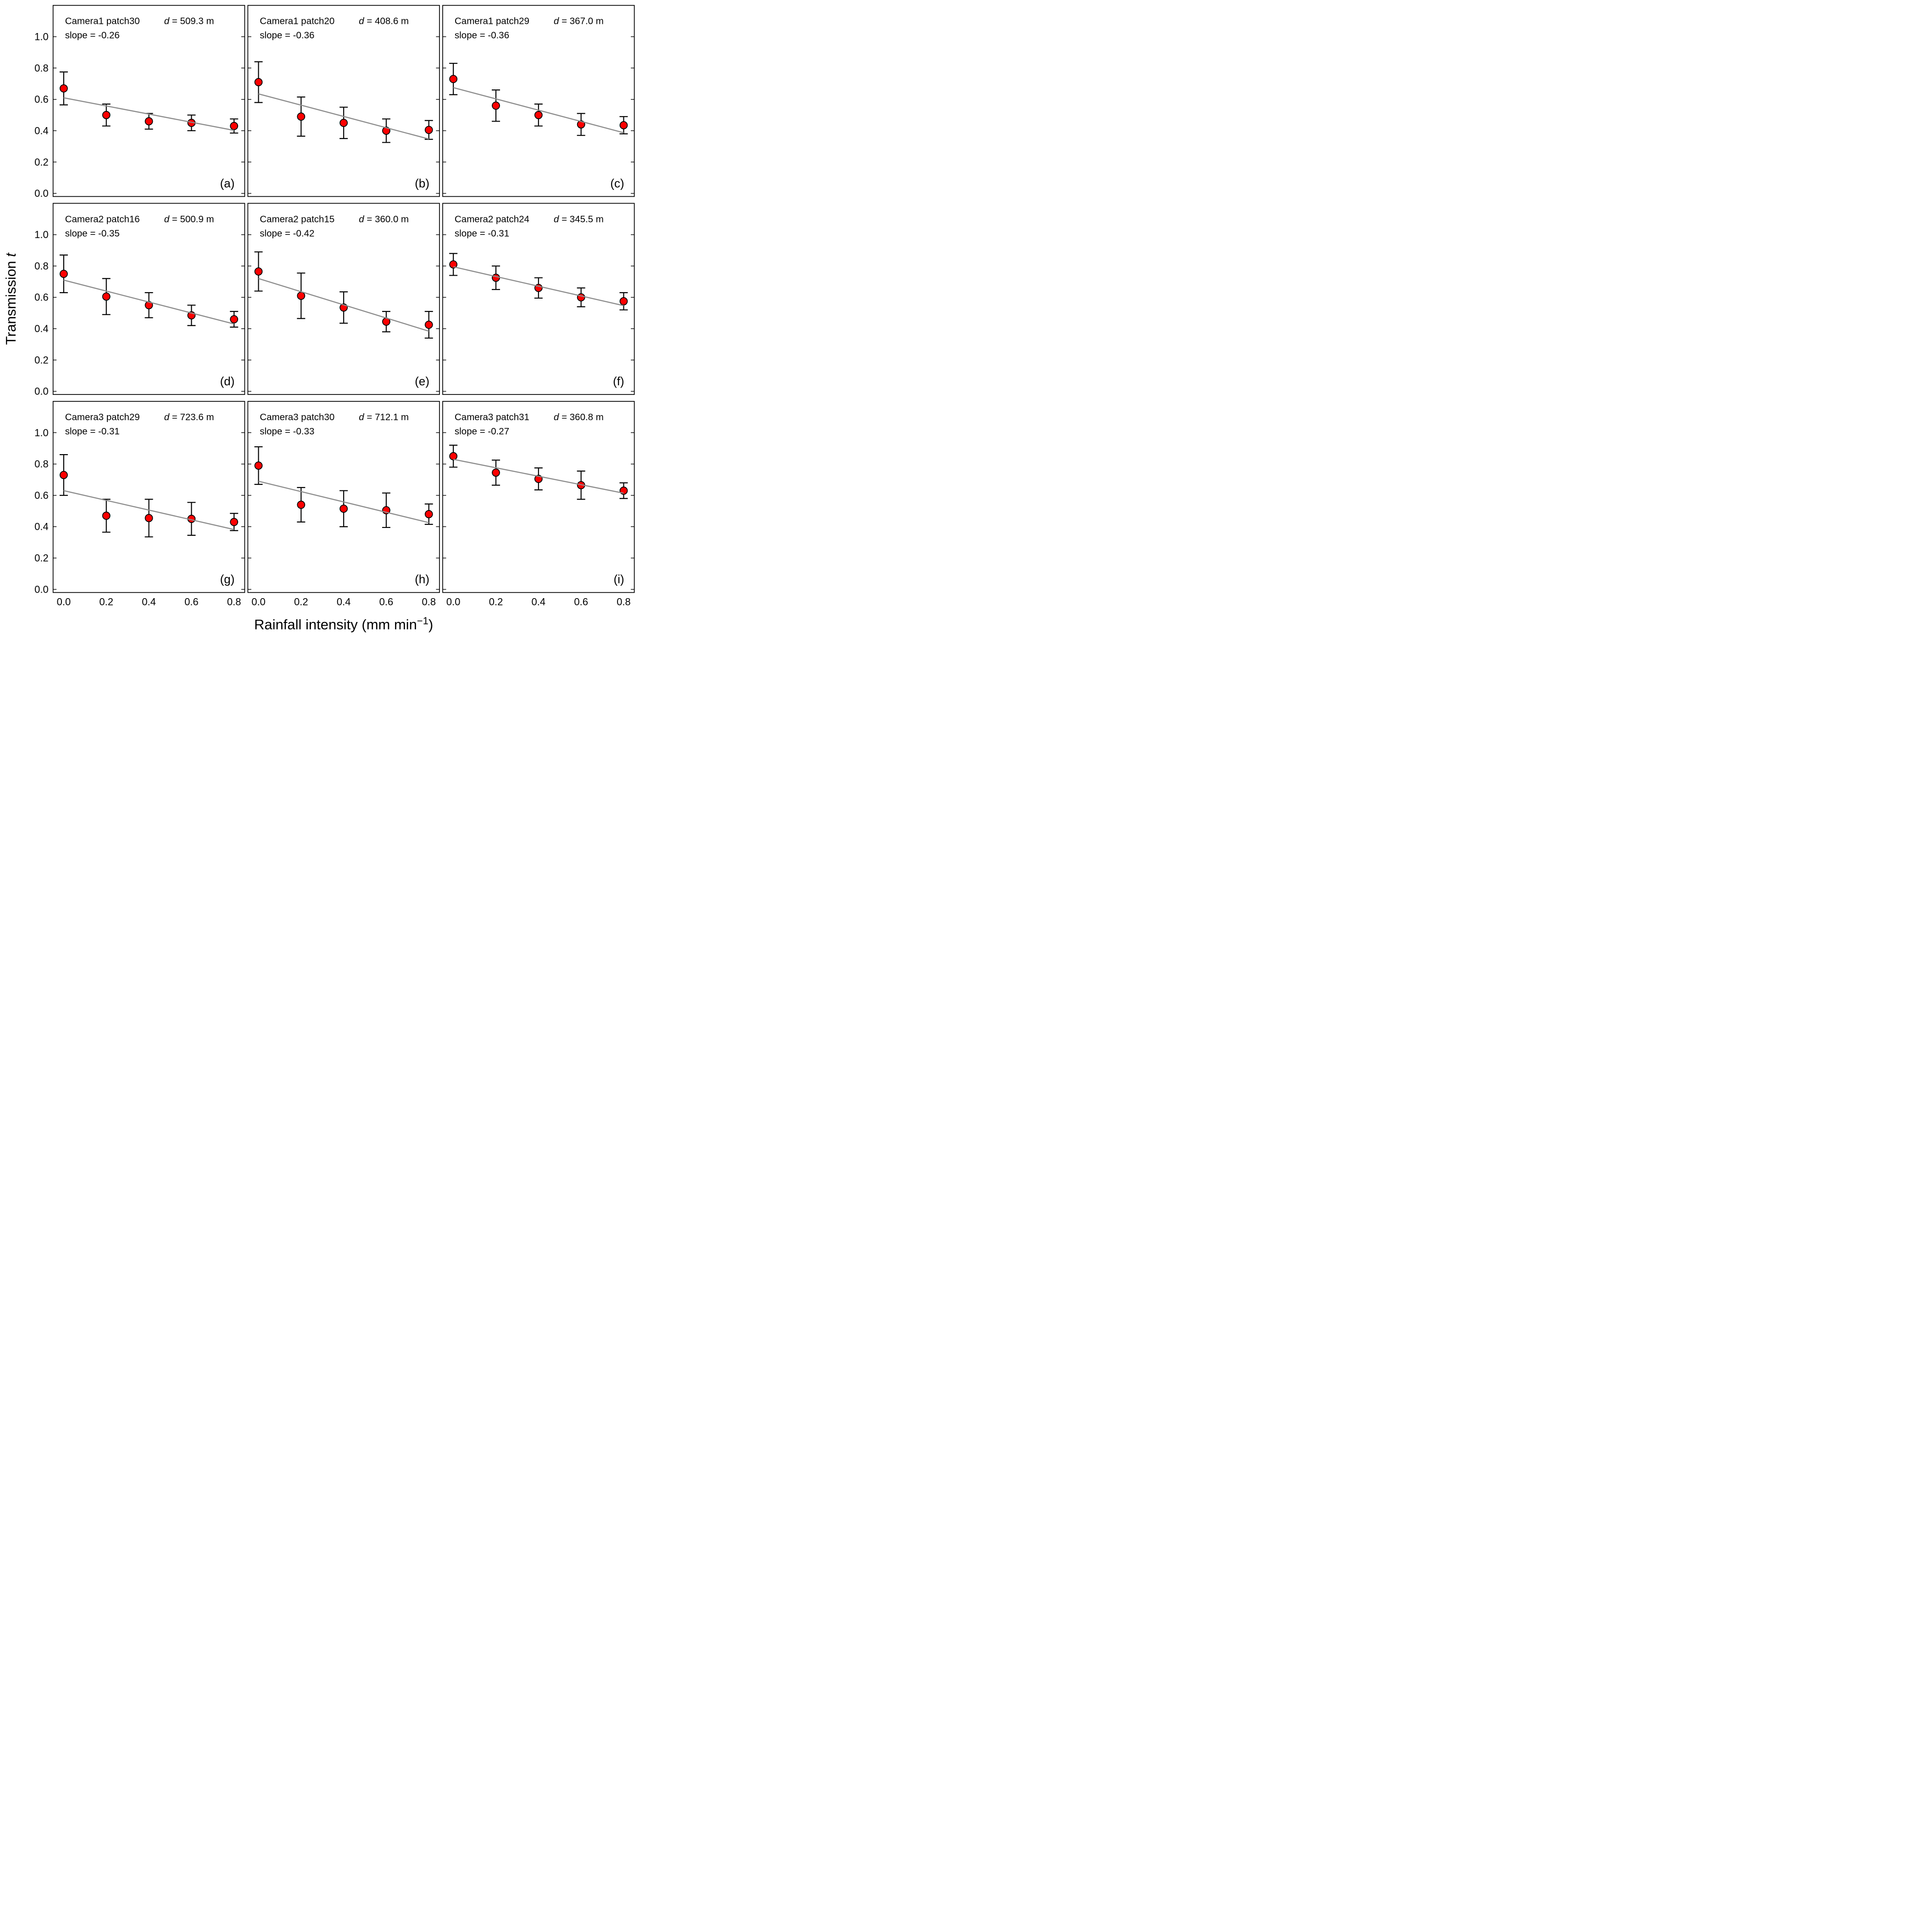  Describe the element at coordinates (579, 417) in the screenshot. I see `panel-distance: d = 360.8 m` at that location.